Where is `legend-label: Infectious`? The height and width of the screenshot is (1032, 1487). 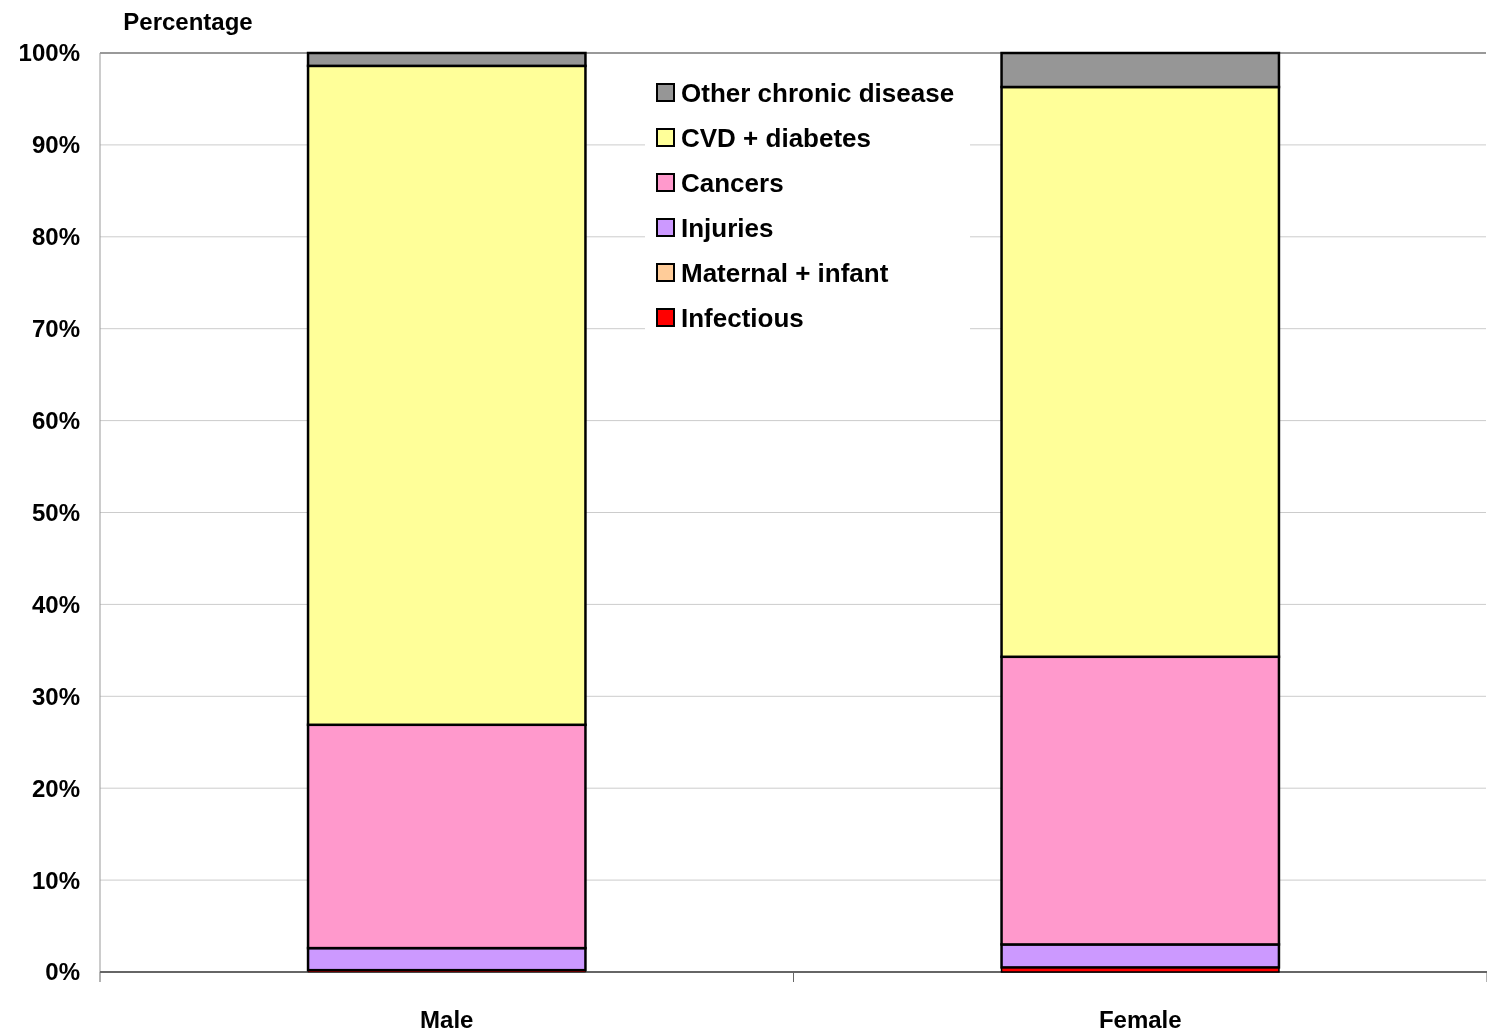
legend-label: Infectious is located at coordinates (742, 318).